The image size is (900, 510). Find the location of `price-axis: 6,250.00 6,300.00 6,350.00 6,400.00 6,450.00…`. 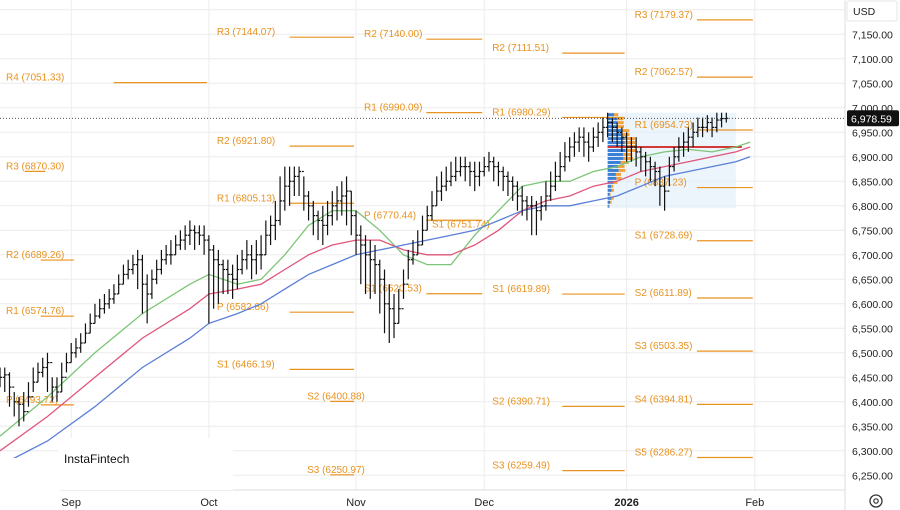

price-axis: 6,250.00 6,300.00 6,350.00 6,400.00 6,450.00… is located at coordinates (872, 255).